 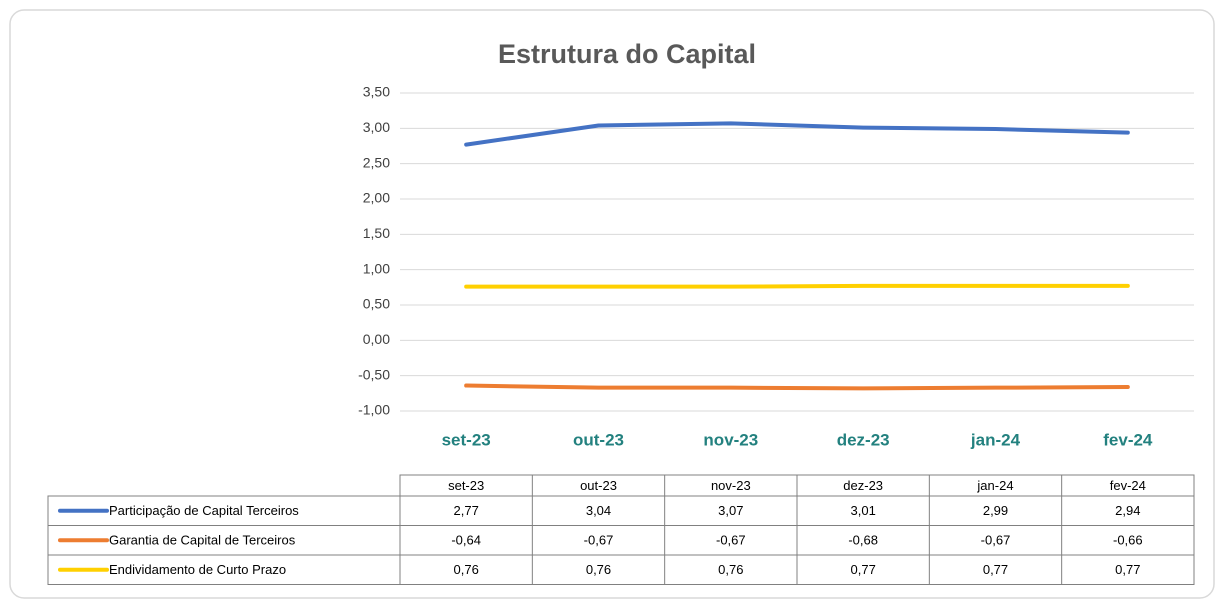 I want to click on y-tick-label: 0,50, so click(x=376, y=304).